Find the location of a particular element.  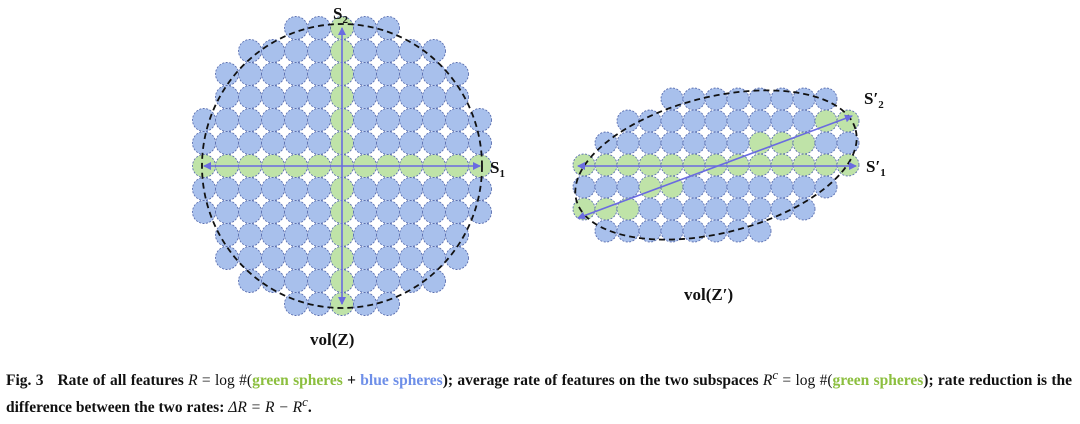

left-s2-label: S2 is located at coordinates (340, 15).